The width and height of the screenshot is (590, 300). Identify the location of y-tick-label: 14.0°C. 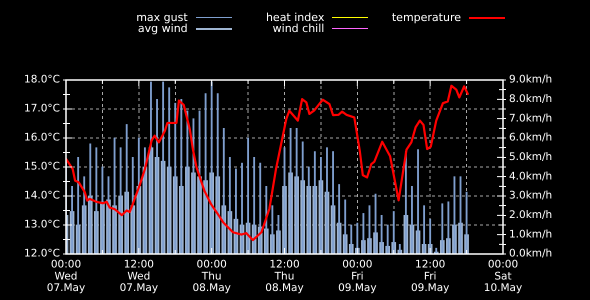
(42, 196).